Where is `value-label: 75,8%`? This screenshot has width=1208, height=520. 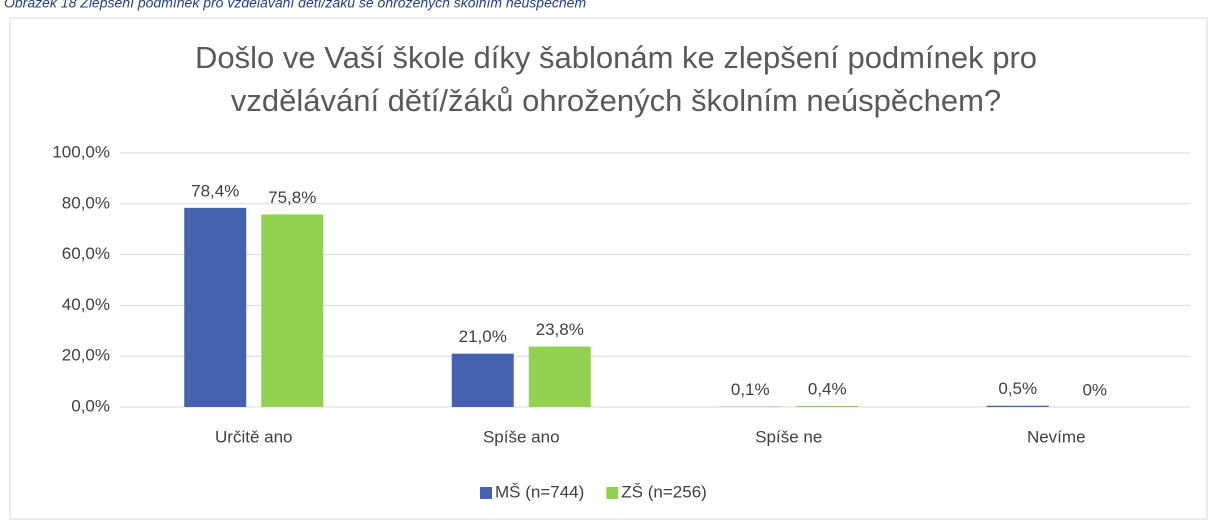 value-label: 75,8% is located at coordinates (292, 197).